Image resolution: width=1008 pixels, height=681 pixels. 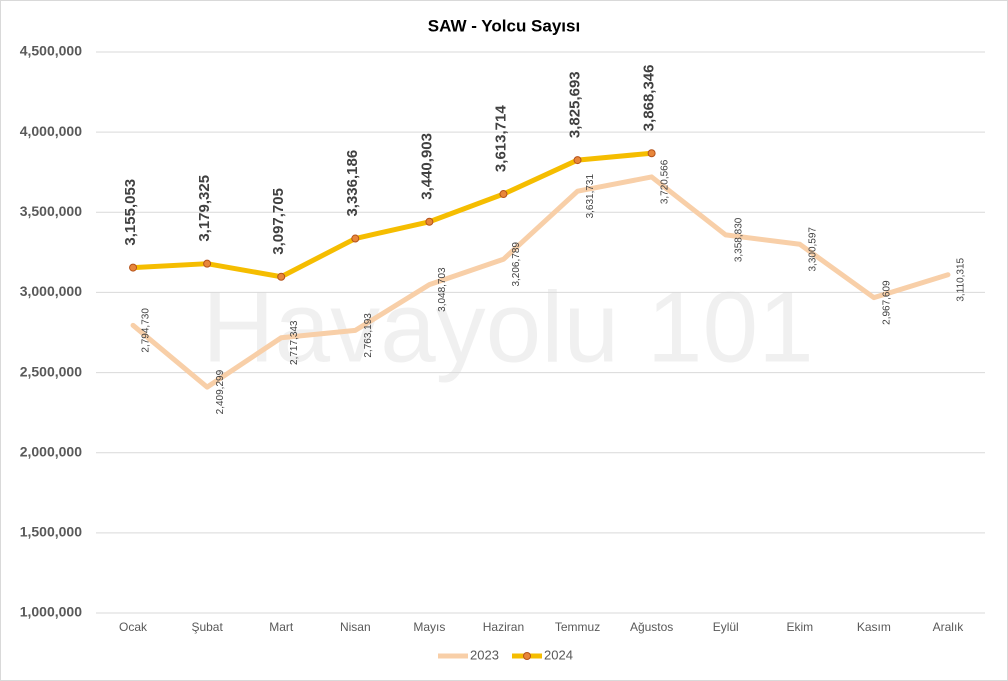 I want to click on x-tick-label: Ağustos, so click(x=651, y=627).